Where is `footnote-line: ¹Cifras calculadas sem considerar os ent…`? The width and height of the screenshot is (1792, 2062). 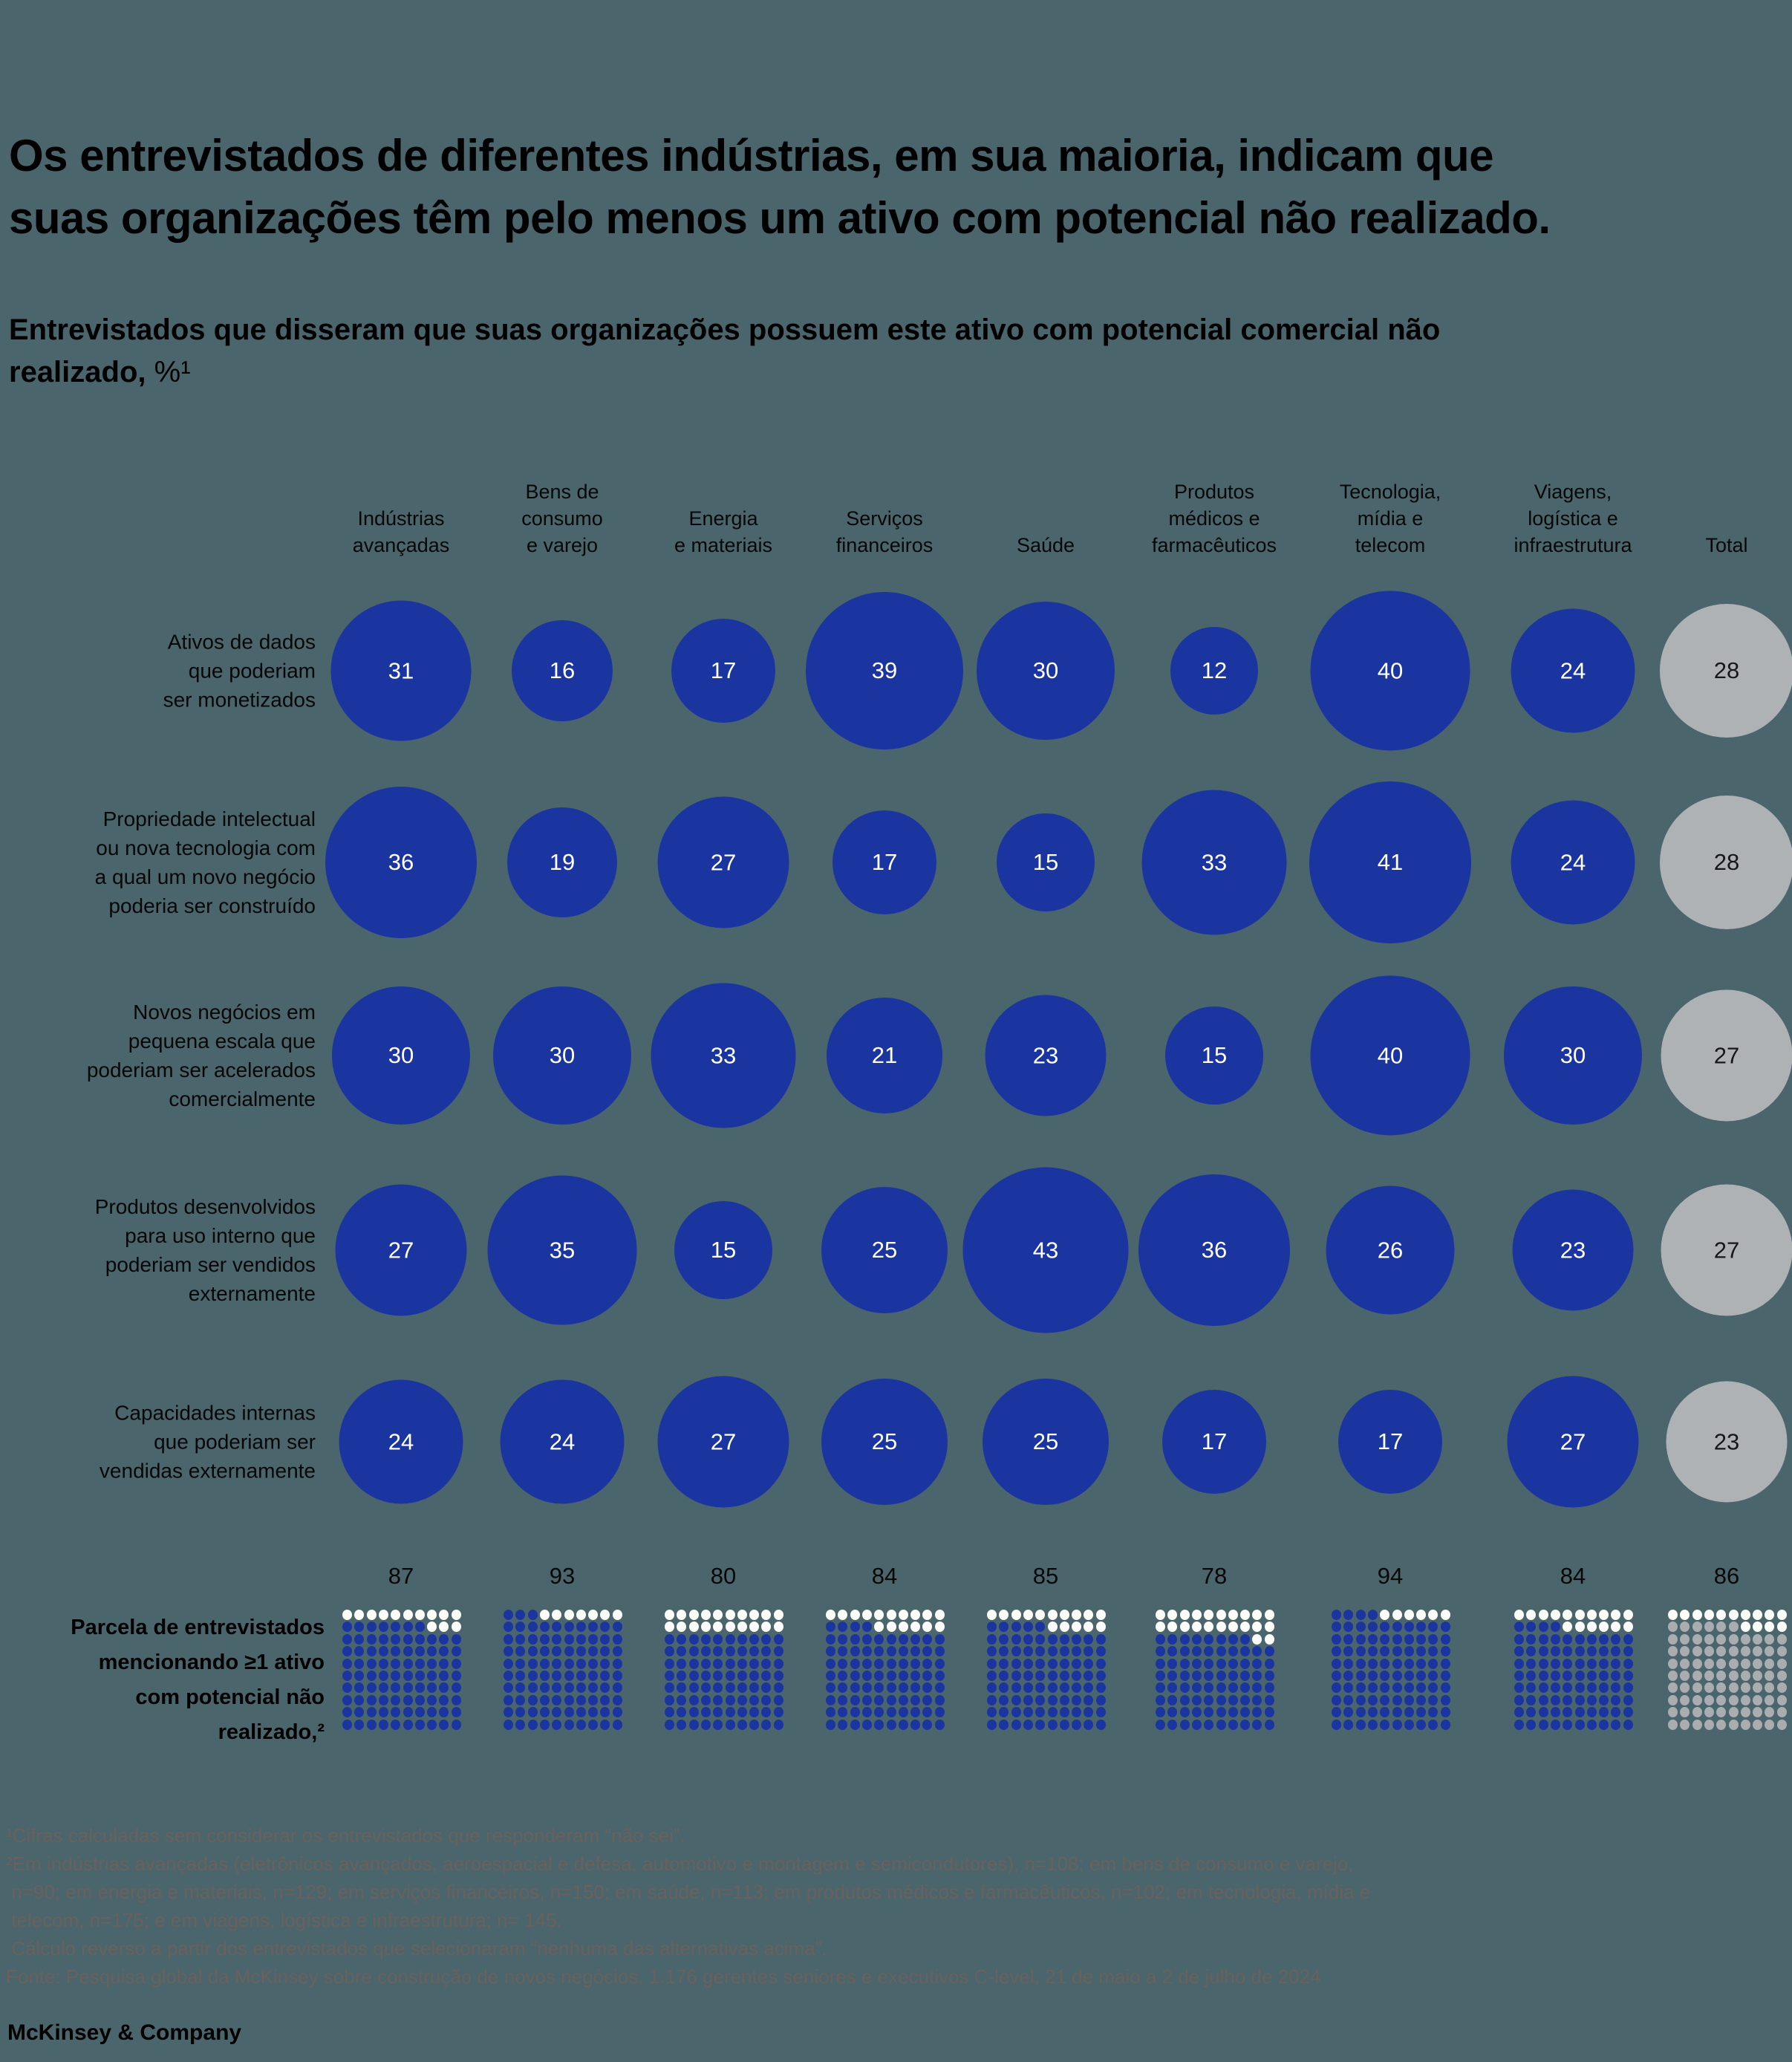
footnote-line: ¹Cifras calculadas sem considerar os ent… is located at coordinates (345, 1835).